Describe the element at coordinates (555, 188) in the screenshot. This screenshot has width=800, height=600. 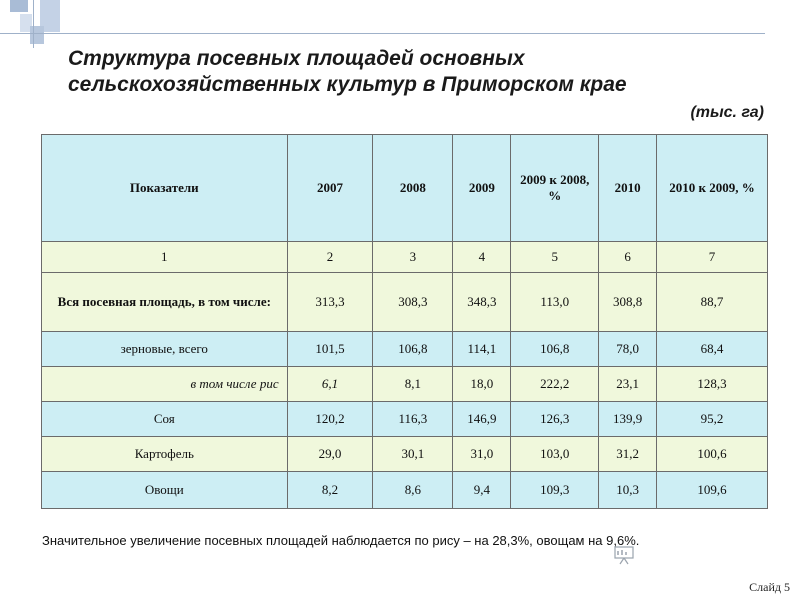
I see `column-header: 2009 к 2008, %` at that location.